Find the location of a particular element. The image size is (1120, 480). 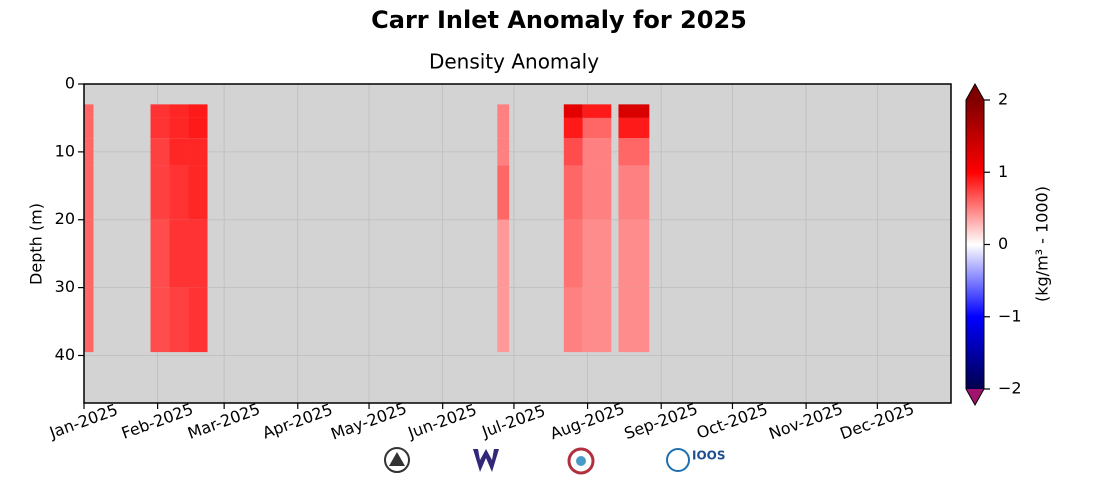

y-tick-label: 40 is located at coordinates (65, 354).